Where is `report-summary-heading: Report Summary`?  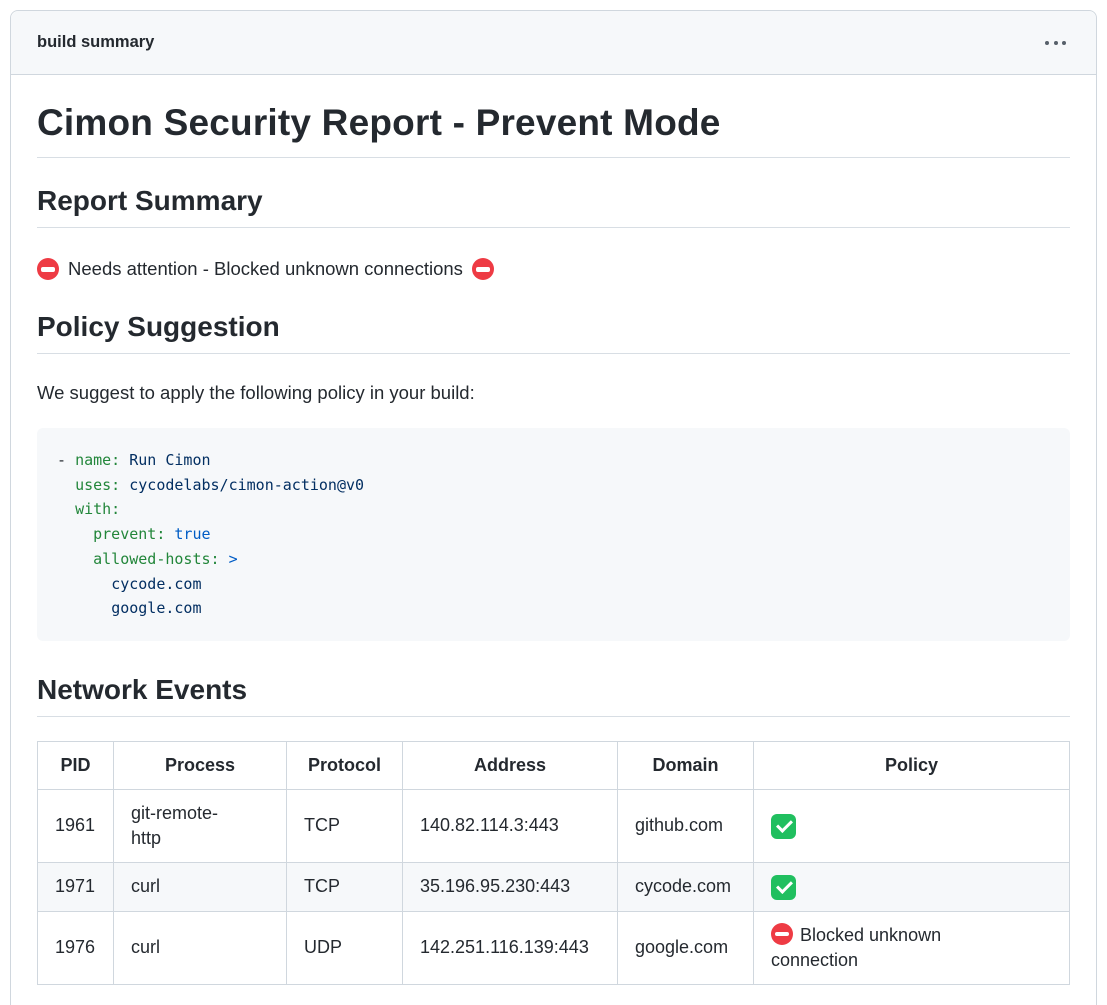 report-summary-heading: Report Summary is located at coordinates (553, 206).